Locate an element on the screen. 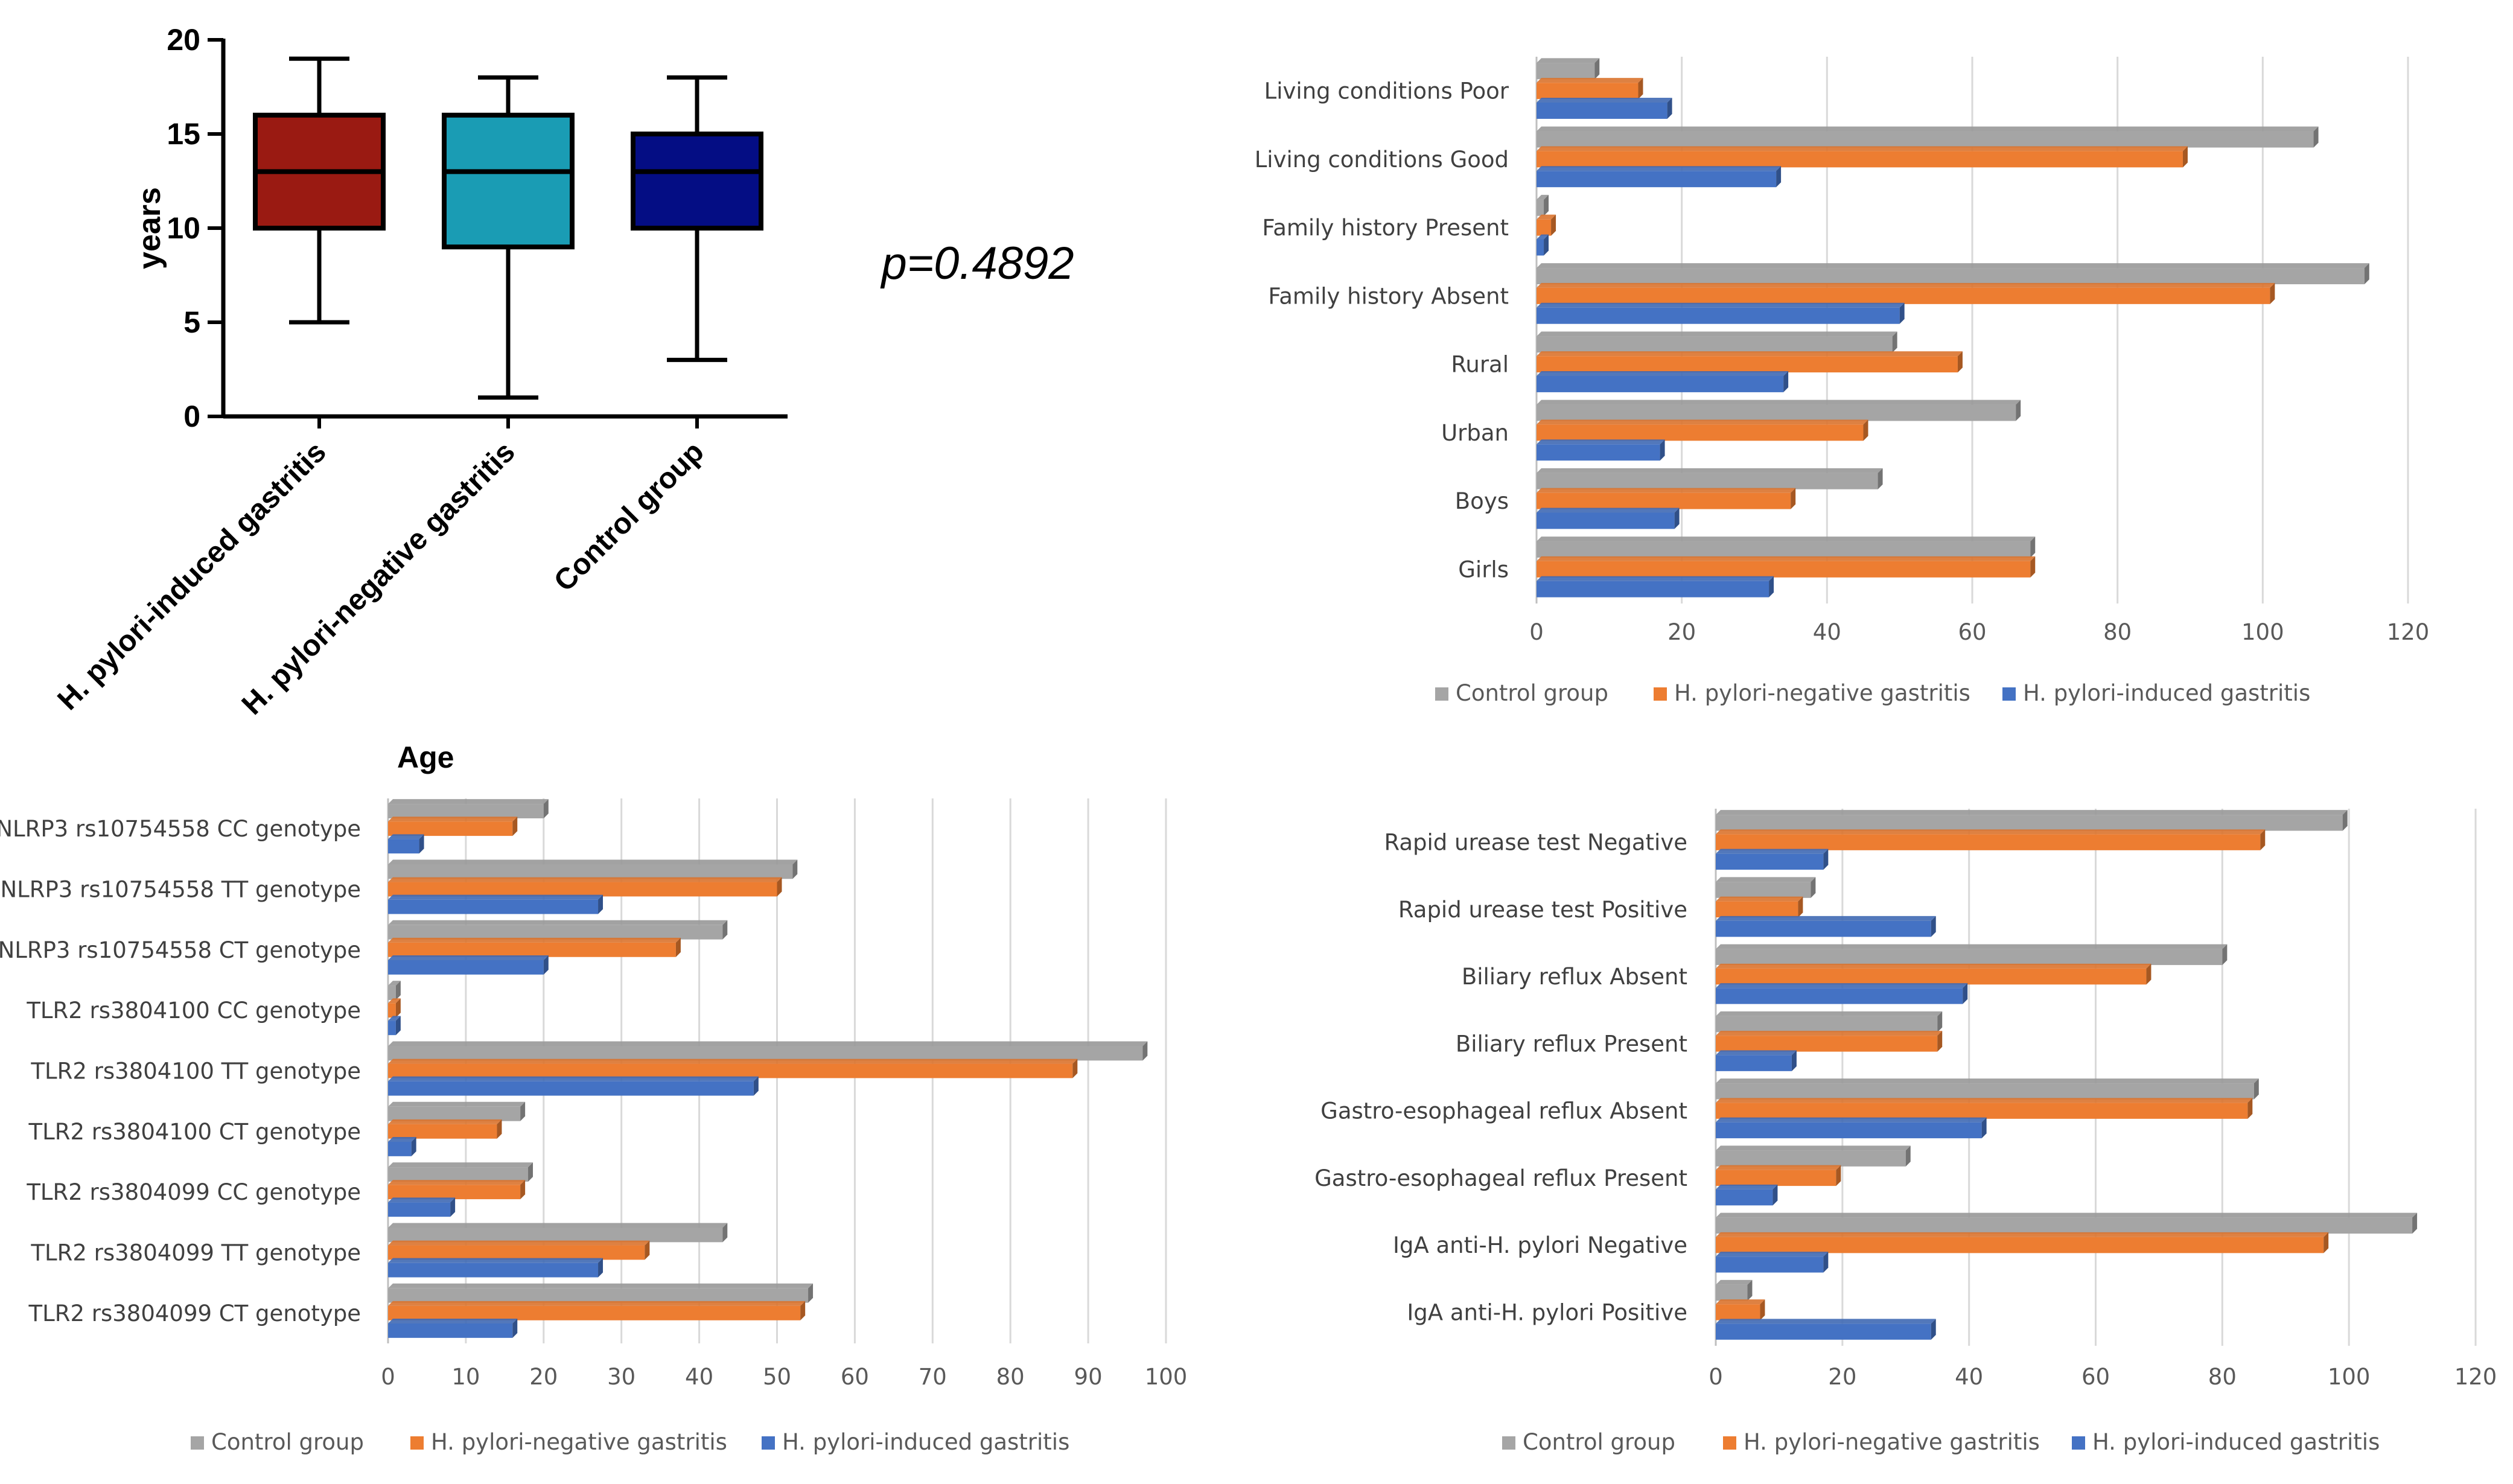 Image resolution: width=2513 pixels, height=1484 pixels. category-group: Gastro-esophageal reflux Present is located at coordinates (1612, 1176).